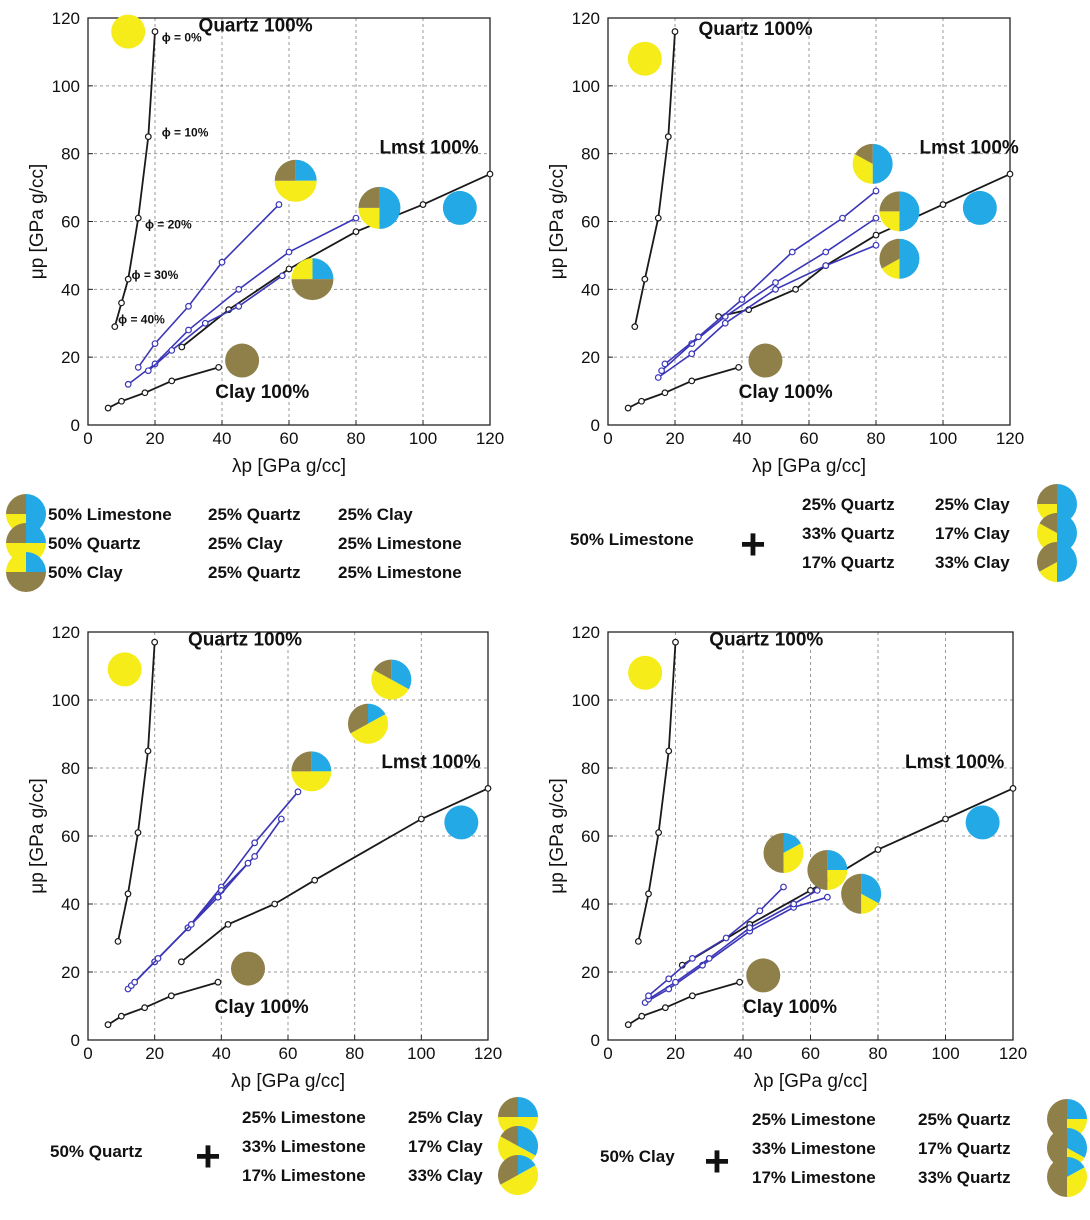  I want to click on series-quartz, so click(655, 179).